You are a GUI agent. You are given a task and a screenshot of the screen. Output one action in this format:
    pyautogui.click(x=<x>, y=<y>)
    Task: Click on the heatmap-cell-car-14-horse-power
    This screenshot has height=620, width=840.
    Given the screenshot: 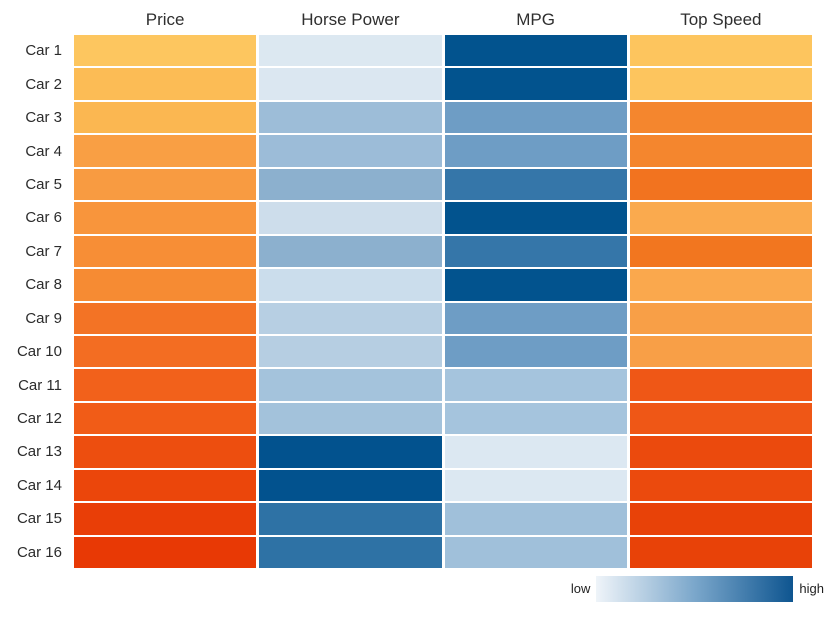 What is the action you would take?
    pyautogui.click(x=350, y=485)
    